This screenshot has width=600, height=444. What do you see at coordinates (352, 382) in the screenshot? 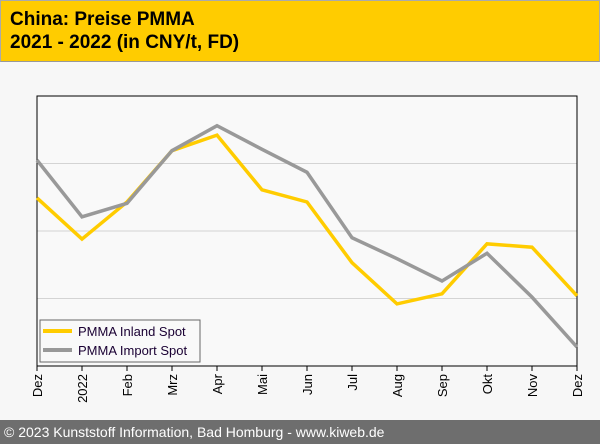
I see `x-tick-label: Jul` at bounding box center [352, 382].